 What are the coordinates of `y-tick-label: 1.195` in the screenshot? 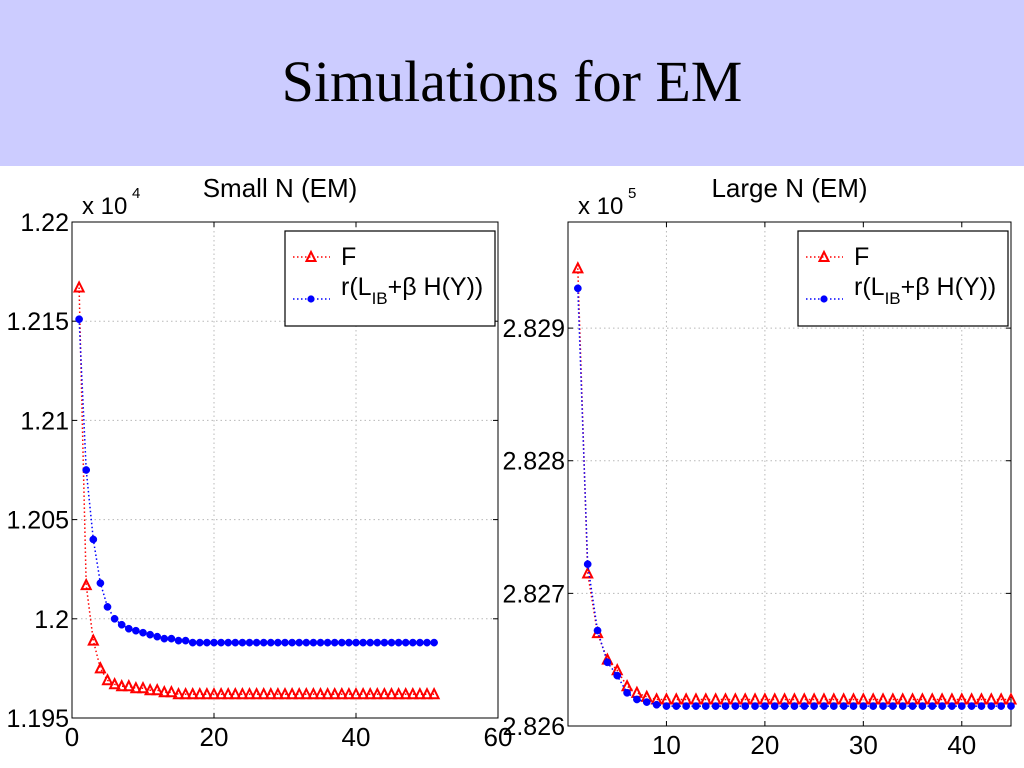 It's located at (37, 719).